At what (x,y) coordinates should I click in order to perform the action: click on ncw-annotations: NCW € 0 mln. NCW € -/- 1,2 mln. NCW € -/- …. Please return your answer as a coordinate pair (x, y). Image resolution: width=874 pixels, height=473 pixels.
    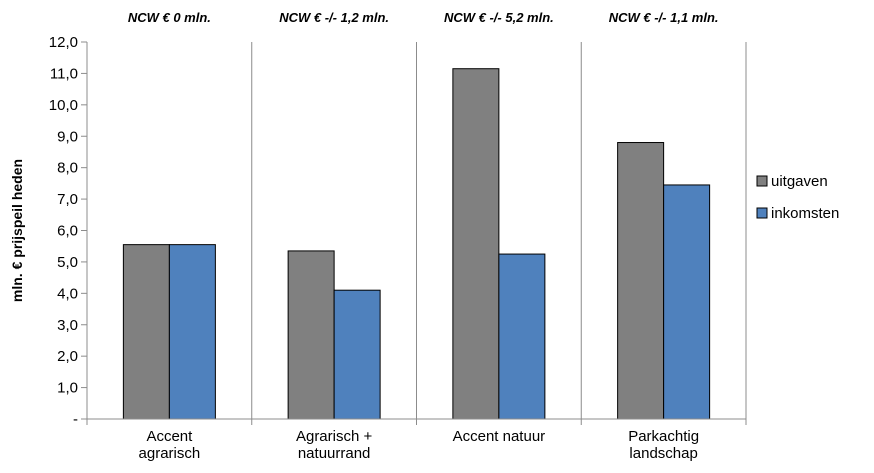
    Looking at the image, I should click on (423, 17).